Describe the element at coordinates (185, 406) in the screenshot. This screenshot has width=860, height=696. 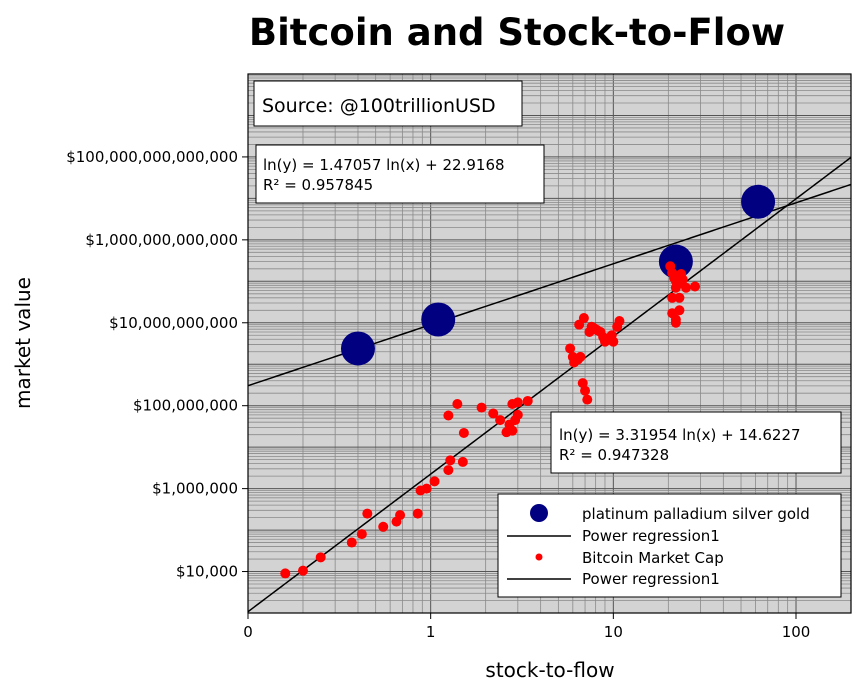
I see `y-tick-label: $100,000,000` at that location.